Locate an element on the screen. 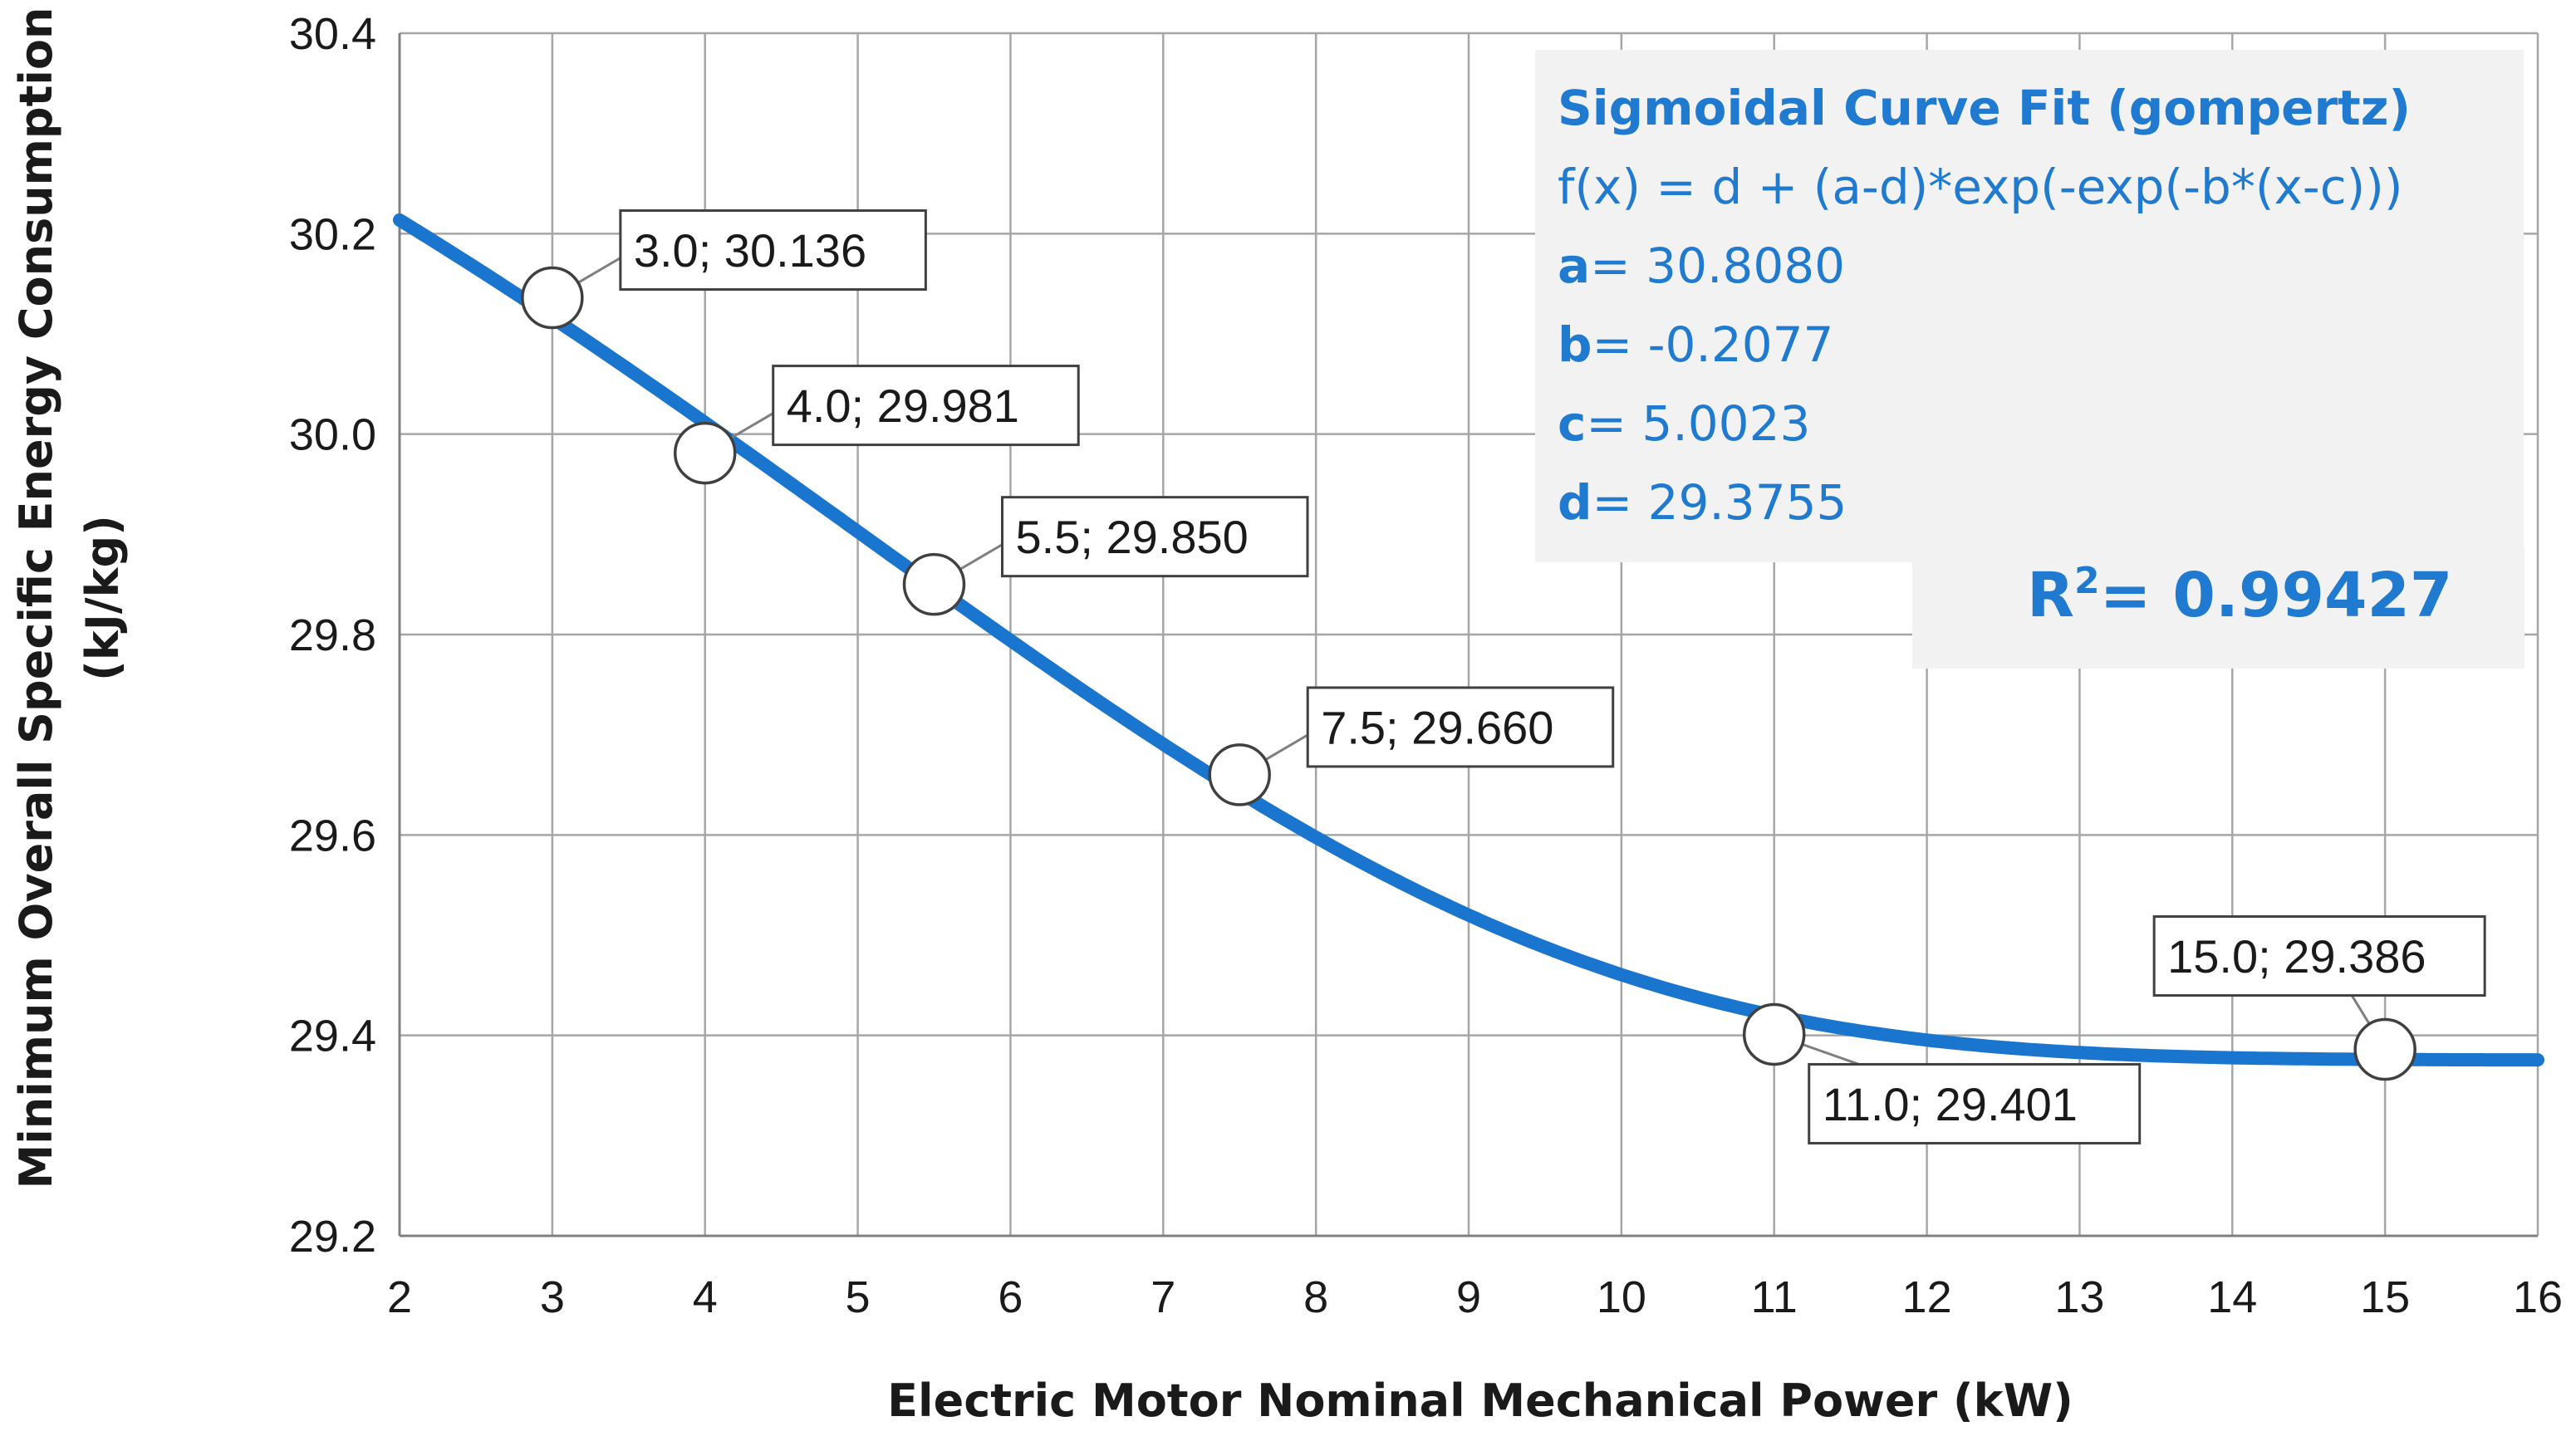 The image size is (2576, 1436). fit-param-a-name: a is located at coordinates (1574, 266).